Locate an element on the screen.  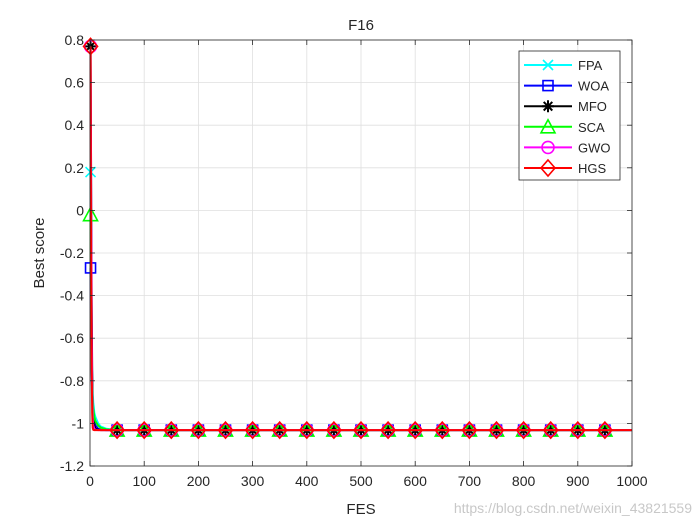
triangle-marker-shape is located at coordinates (548, 126).